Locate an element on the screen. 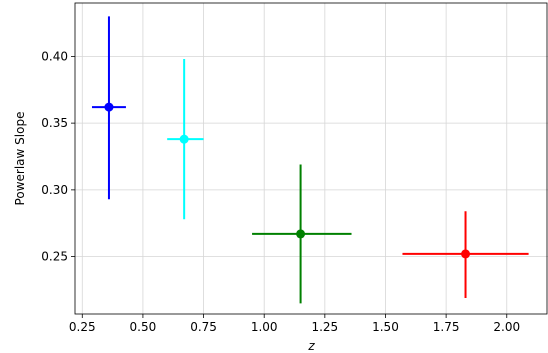 This screenshot has height=353, width=548. x-tick-label: 2.00 is located at coordinates (506, 327).